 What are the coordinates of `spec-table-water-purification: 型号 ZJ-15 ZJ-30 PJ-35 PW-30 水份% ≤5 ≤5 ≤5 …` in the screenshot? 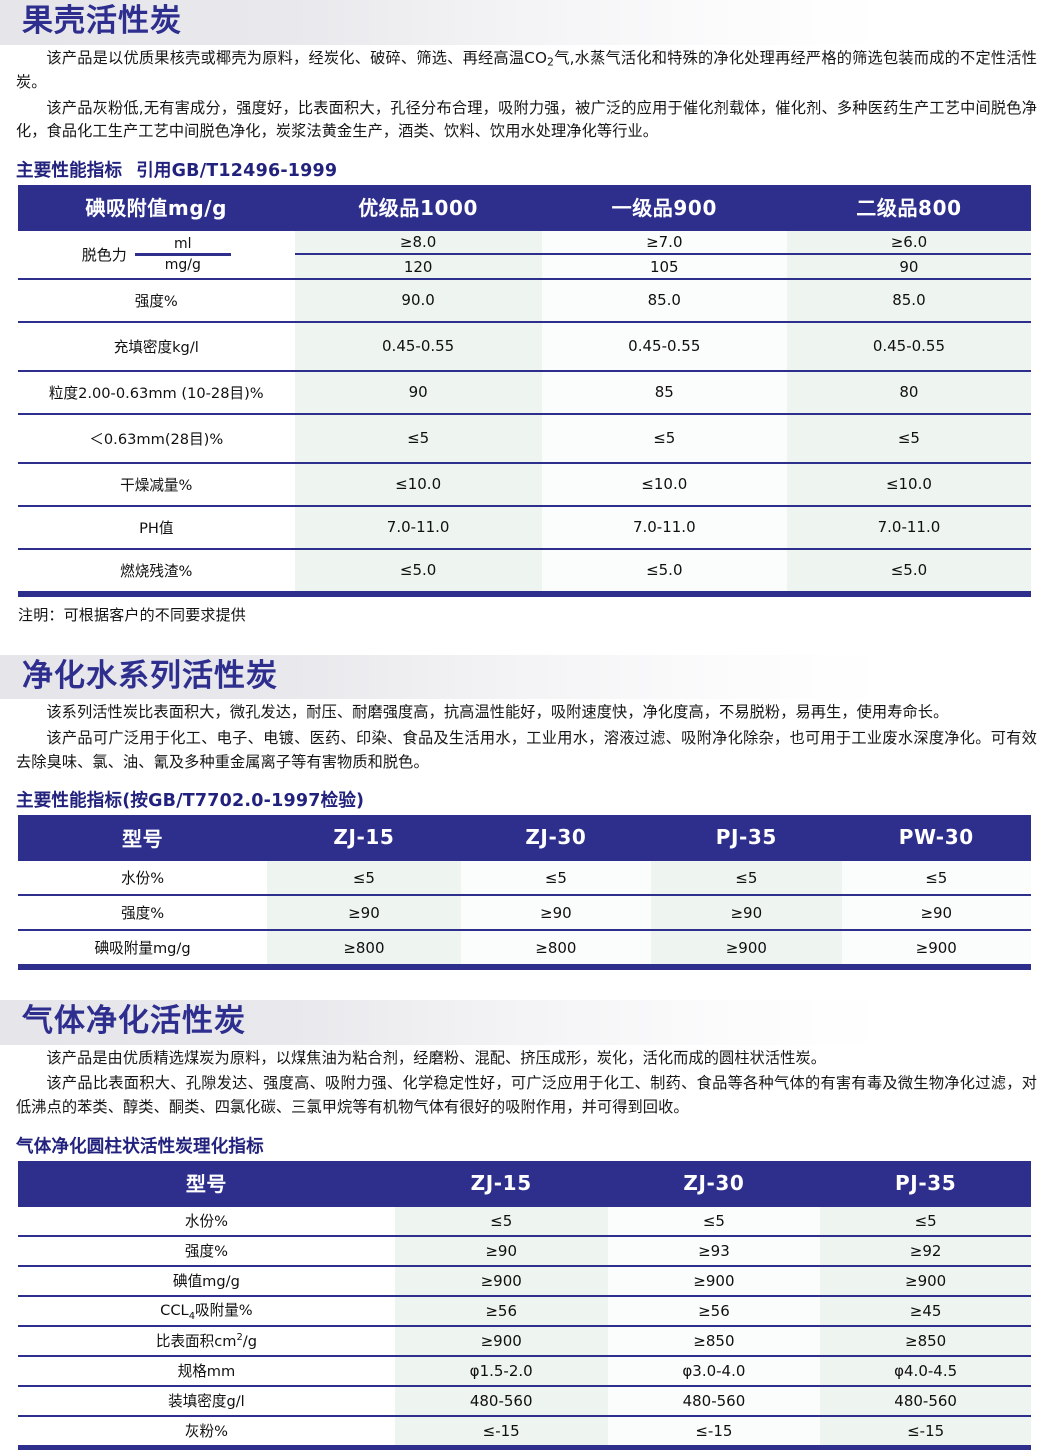 It's located at (524, 890).